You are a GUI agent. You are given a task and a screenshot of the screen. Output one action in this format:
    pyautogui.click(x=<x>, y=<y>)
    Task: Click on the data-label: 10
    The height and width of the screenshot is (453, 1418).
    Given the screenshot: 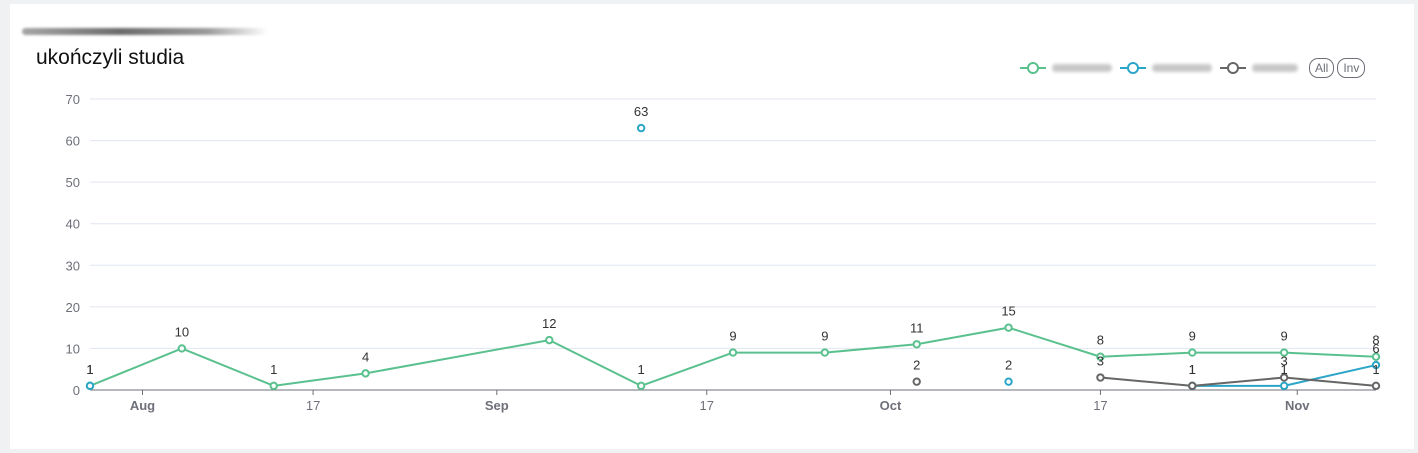 What is the action you would take?
    pyautogui.click(x=182, y=331)
    